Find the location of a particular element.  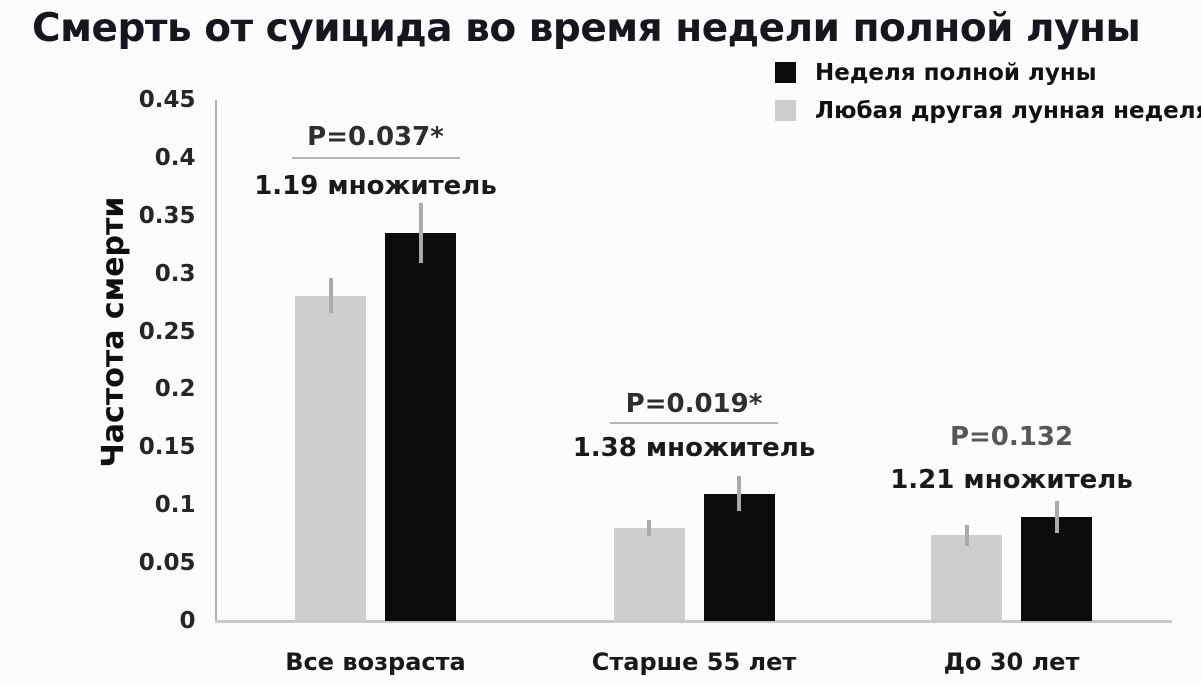

legend-label: Любая другая лунная неделя is located at coordinates (1008, 110).